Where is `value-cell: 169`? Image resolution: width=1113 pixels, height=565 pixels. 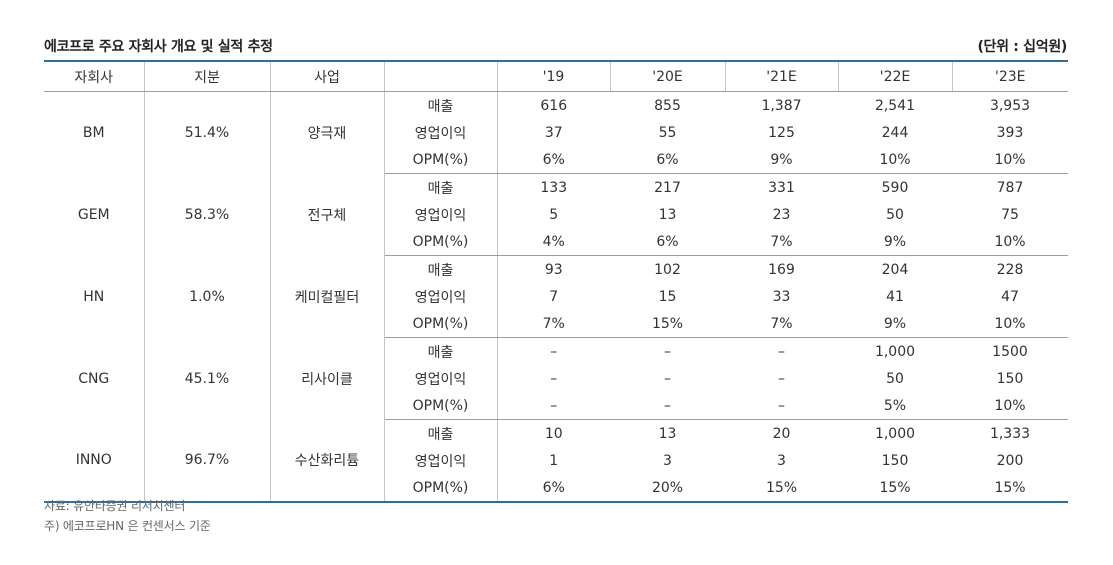
value-cell: 169 is located at coordinates (781, 269).